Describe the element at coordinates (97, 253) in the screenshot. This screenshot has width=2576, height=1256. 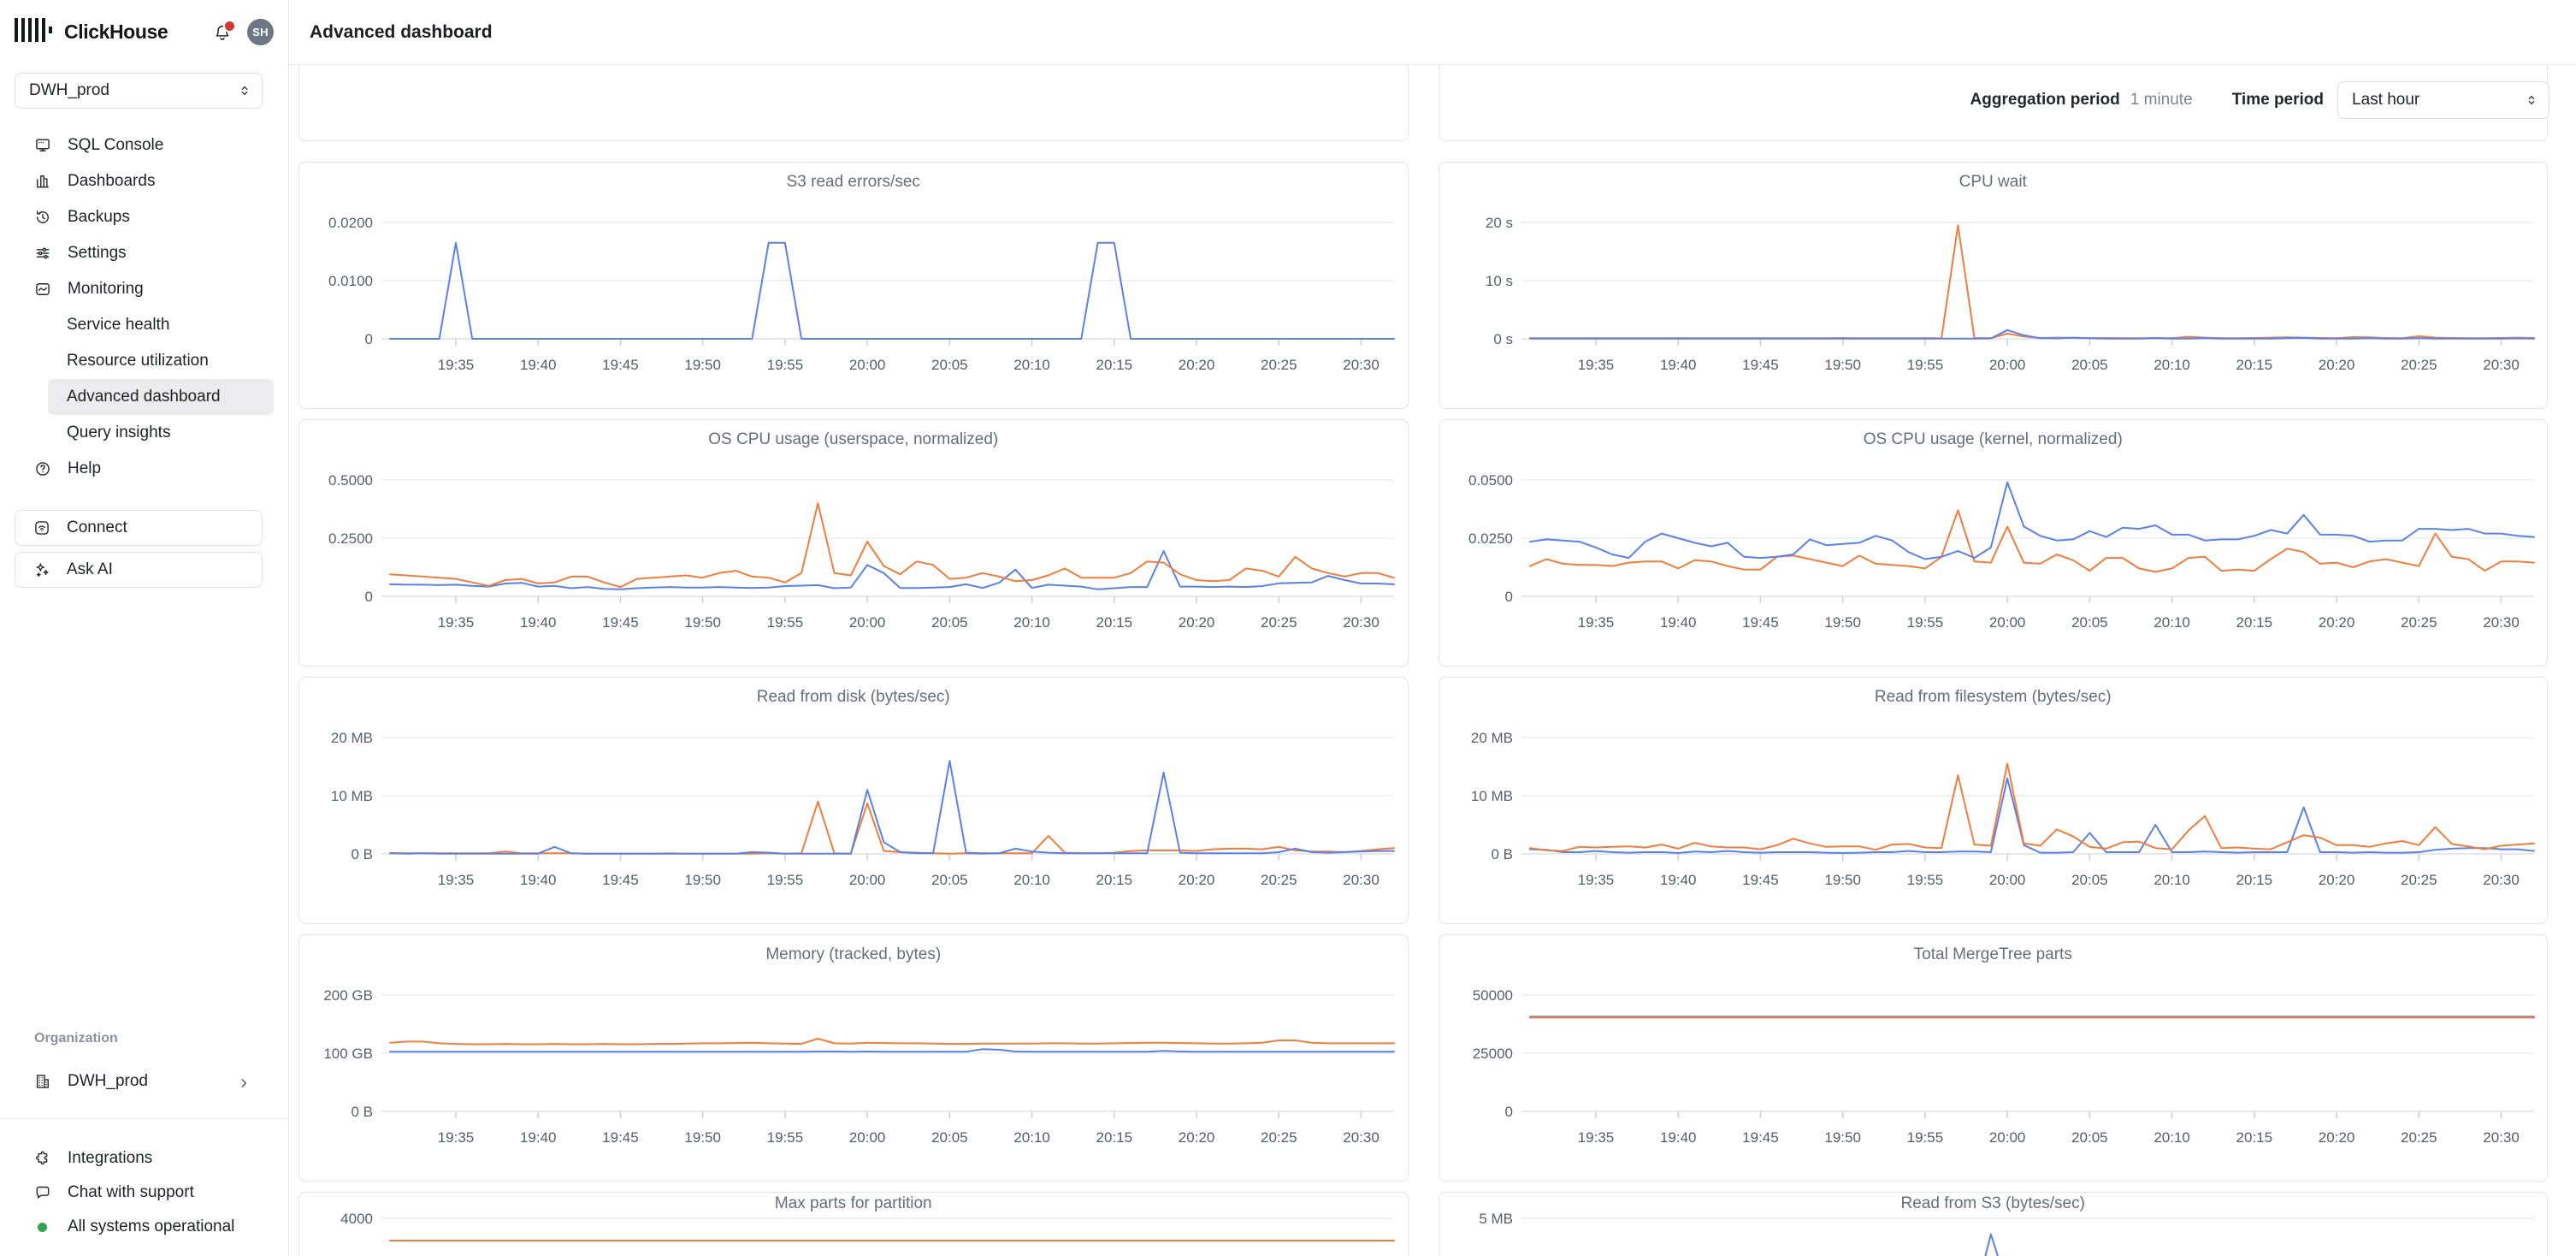
I see `sidebar-item-label: Settings` at that location.